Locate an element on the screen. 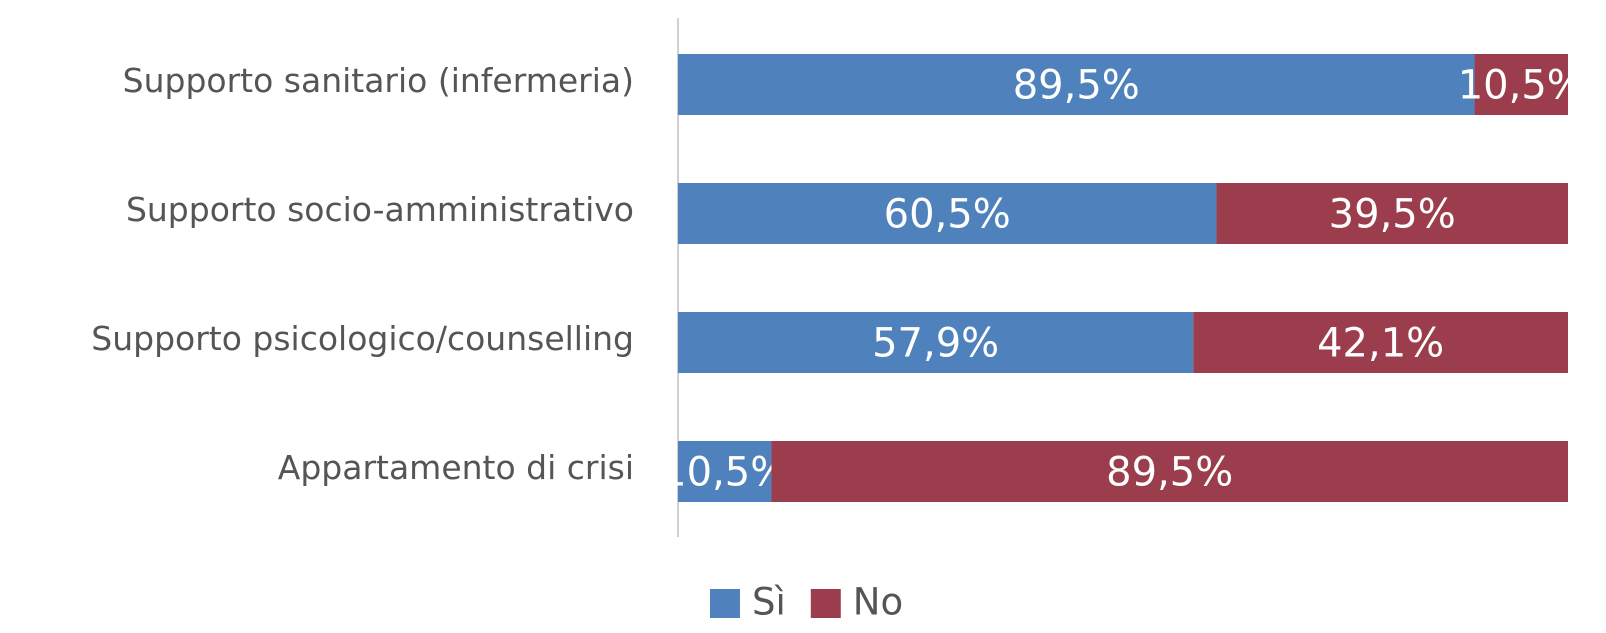 The width and height of the screenshot is (1606, 633). legend-label: Sì is located at coordinates (769, 602).